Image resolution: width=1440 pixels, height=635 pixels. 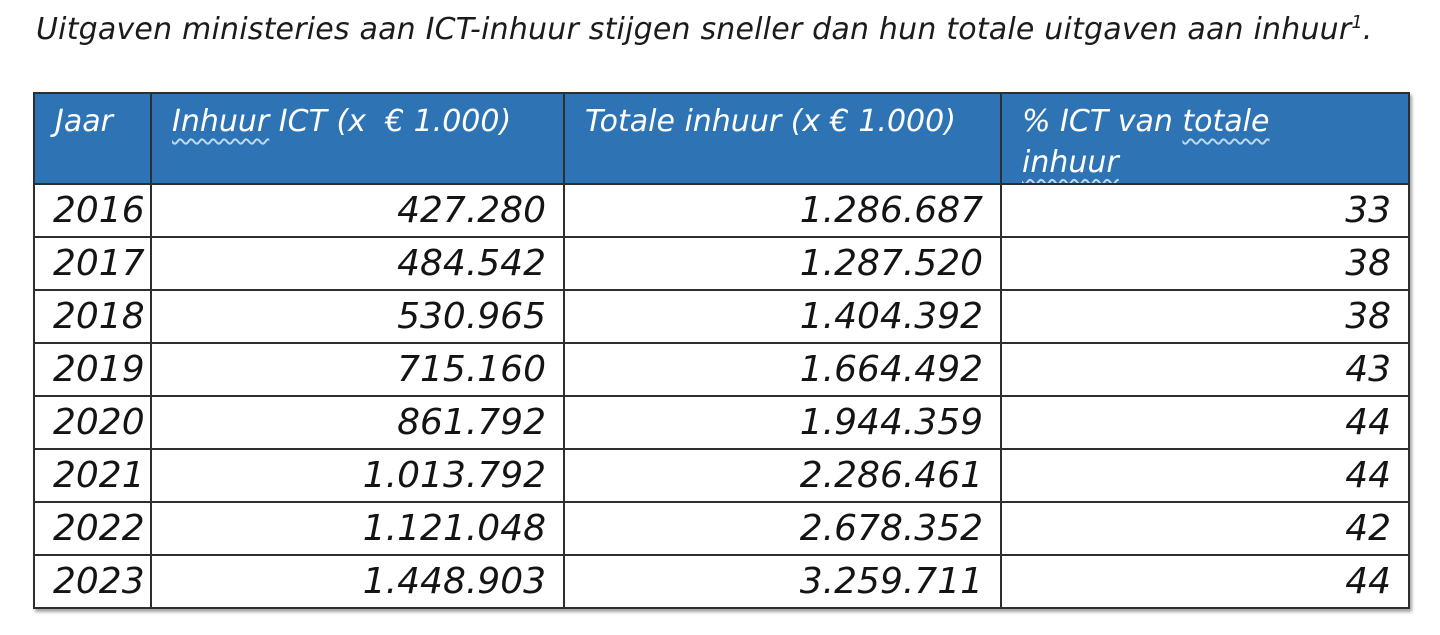 What do you see at coordinates (1205, 210) in the screenshot?
I see `cell-pct-ict: 33` at bounding box center [1205, 210].